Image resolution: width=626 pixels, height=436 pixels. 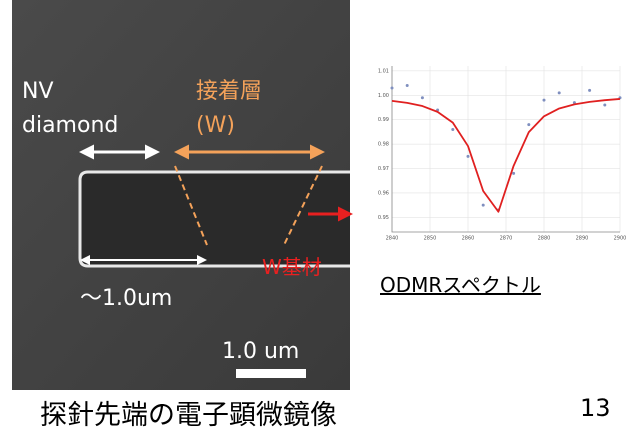 What do you see at coordinates (460, 285) in the screenshot?
I see `label: ODMRスペクトル` at bounding box center [460, 285].